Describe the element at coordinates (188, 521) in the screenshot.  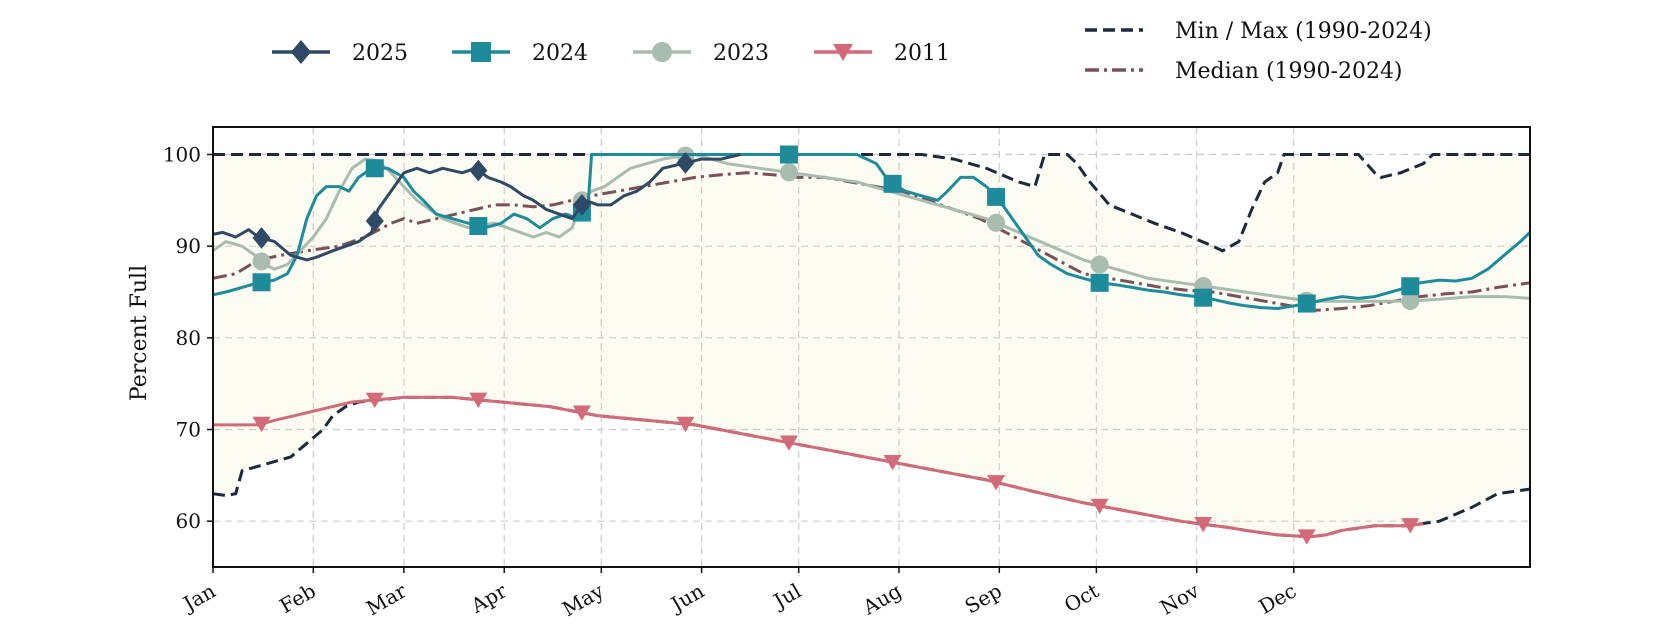
I see `y-tick-label: 60` at that location.